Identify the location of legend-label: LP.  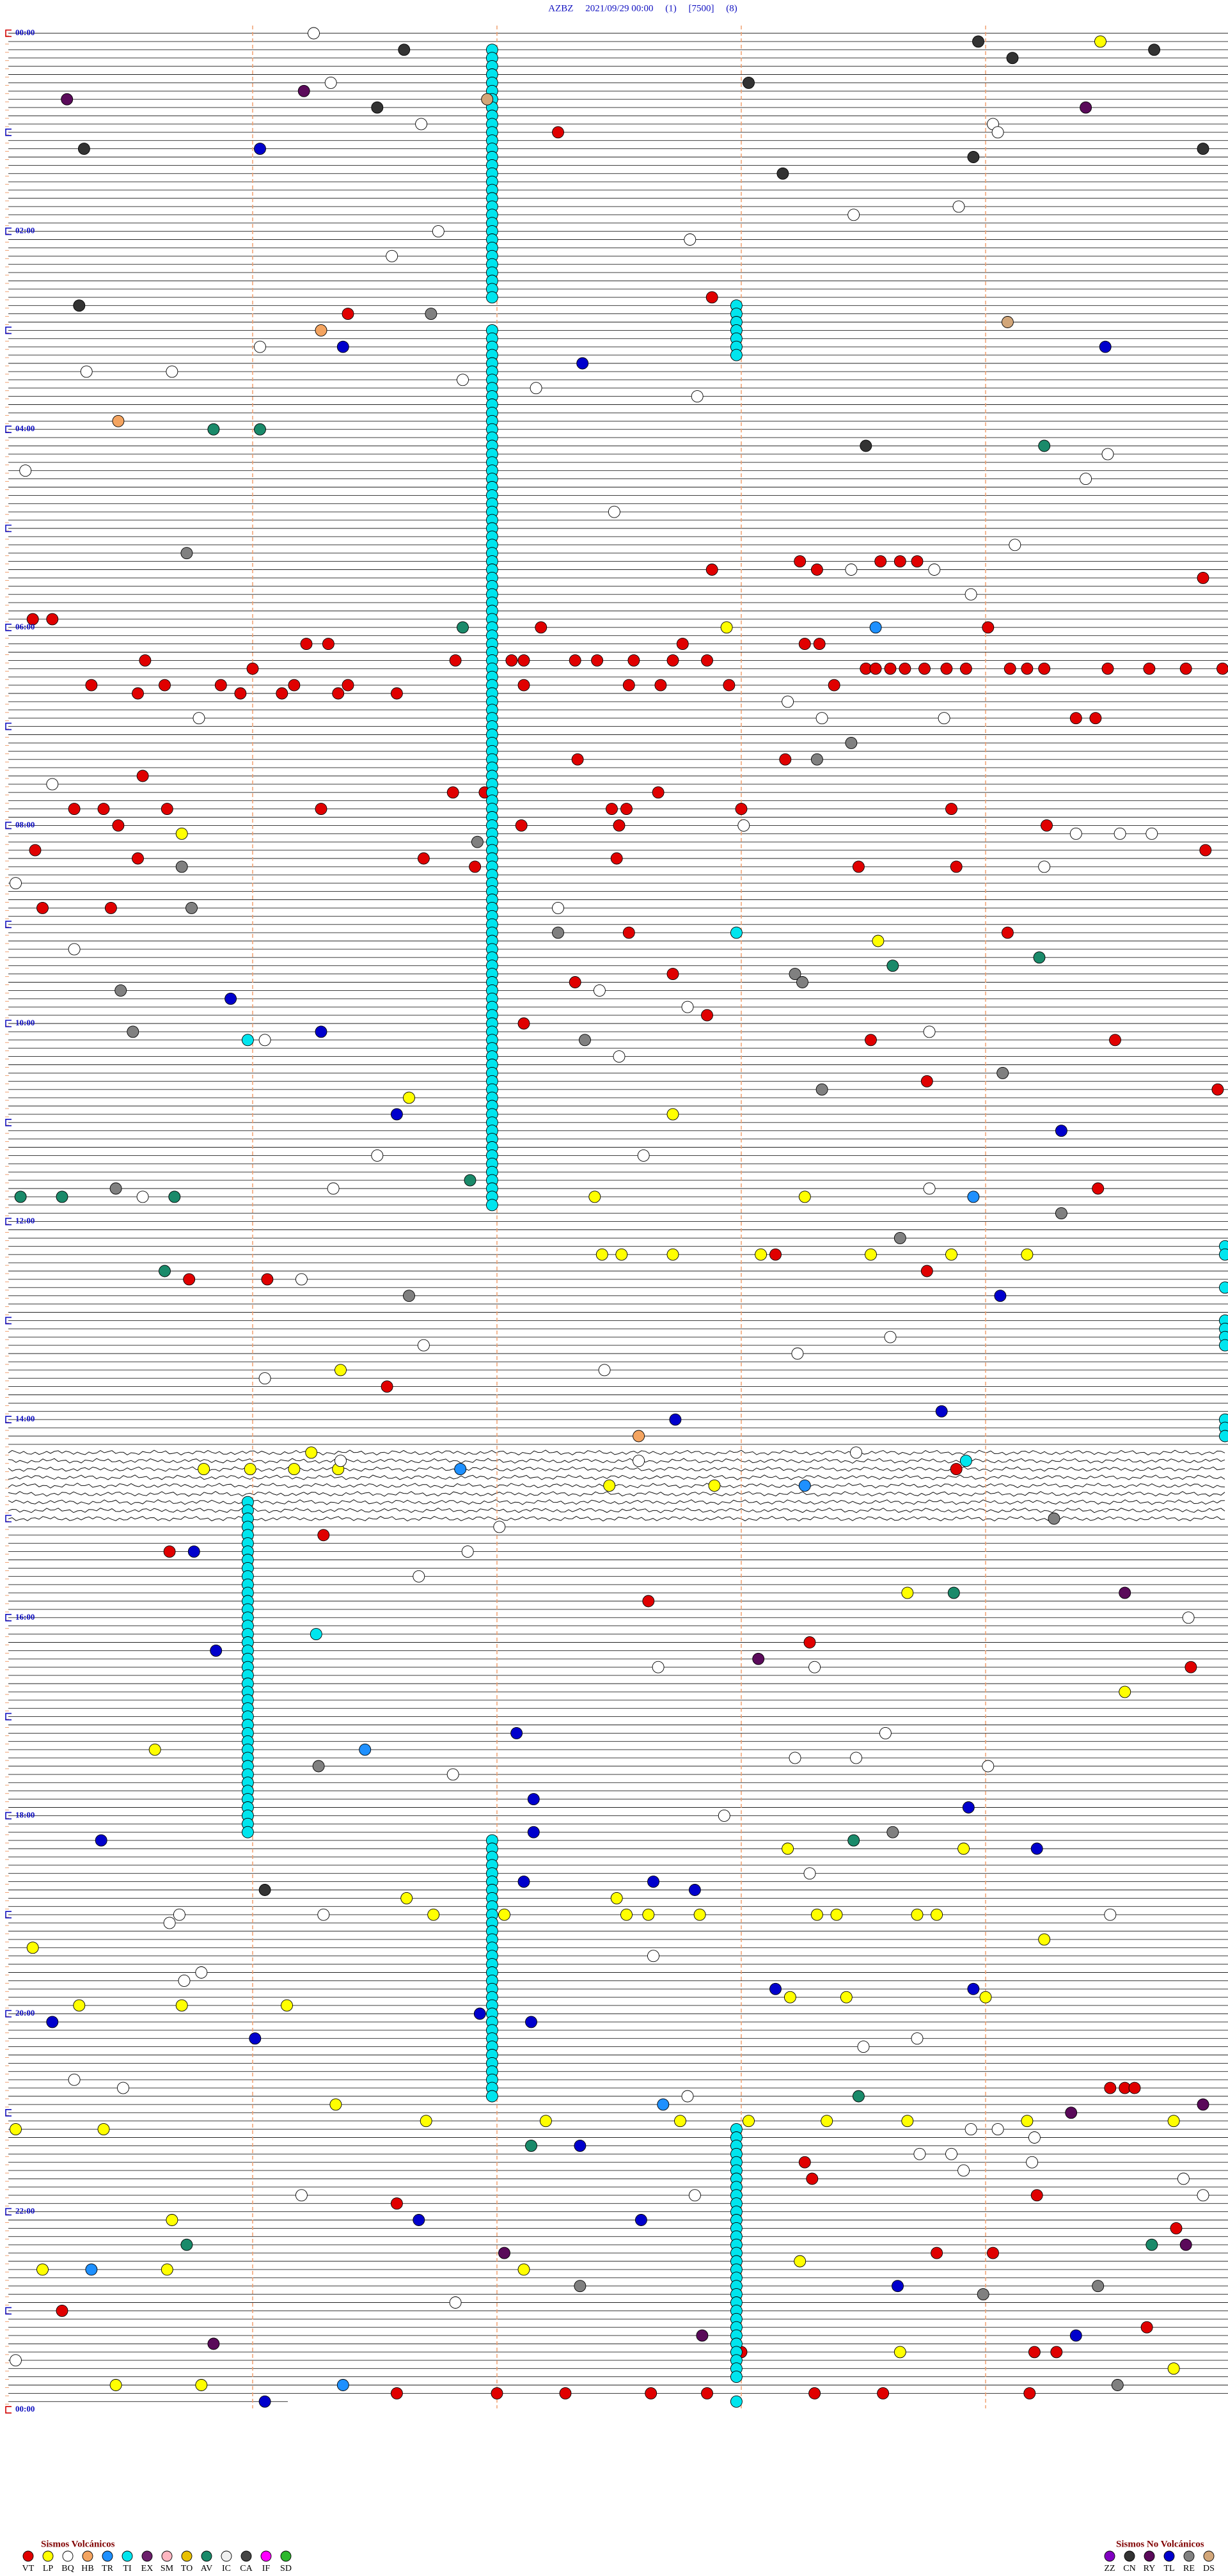
(48, 2568).